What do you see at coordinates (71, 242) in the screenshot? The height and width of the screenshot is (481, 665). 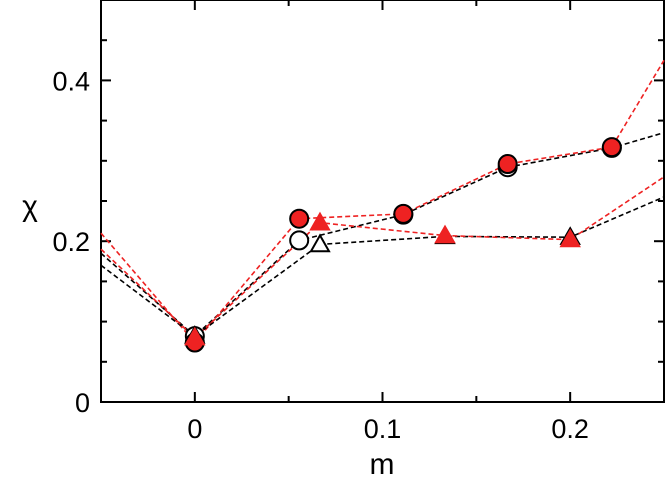 I see `y-tick-label: 0.2` at bounding box center [71, 242].